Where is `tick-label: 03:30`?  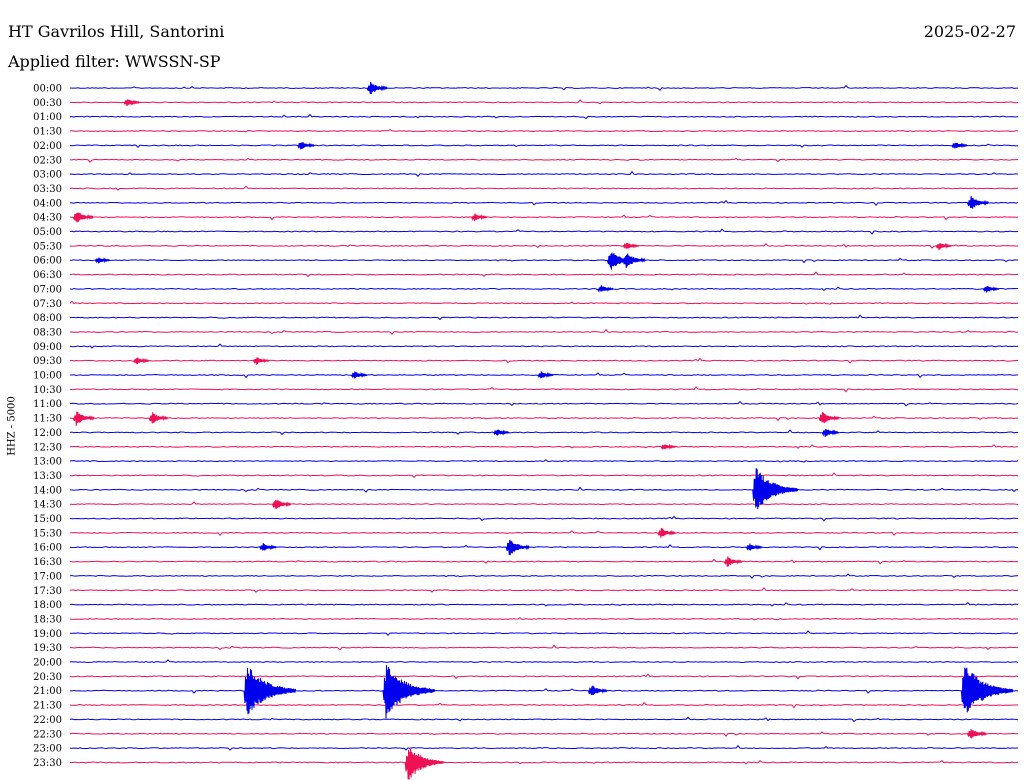
tick-label: 03:30 is located at coordinates (47, 189).